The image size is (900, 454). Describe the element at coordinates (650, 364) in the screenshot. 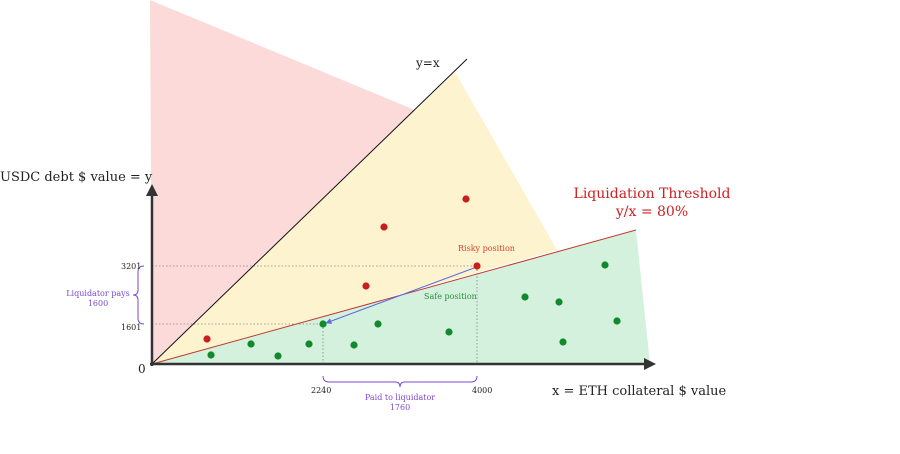

I see `x-axis-arrowhead` at that location.